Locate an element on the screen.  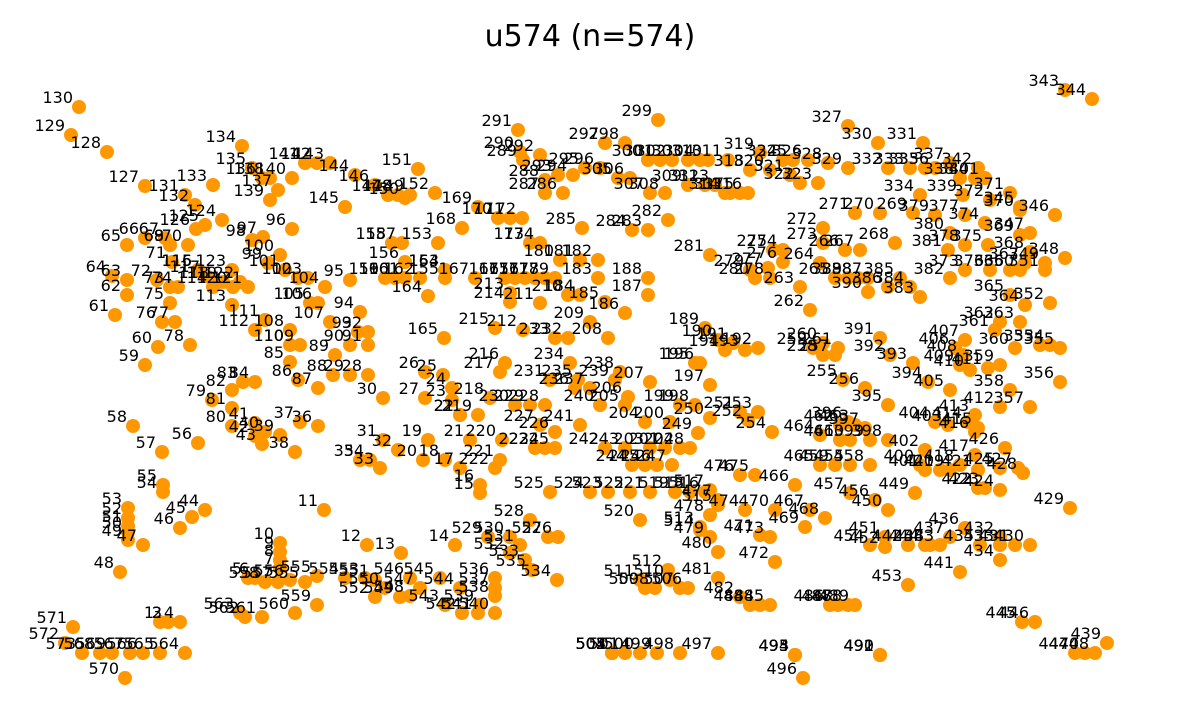
point-label: 194 is located at coordinates (703, 340).